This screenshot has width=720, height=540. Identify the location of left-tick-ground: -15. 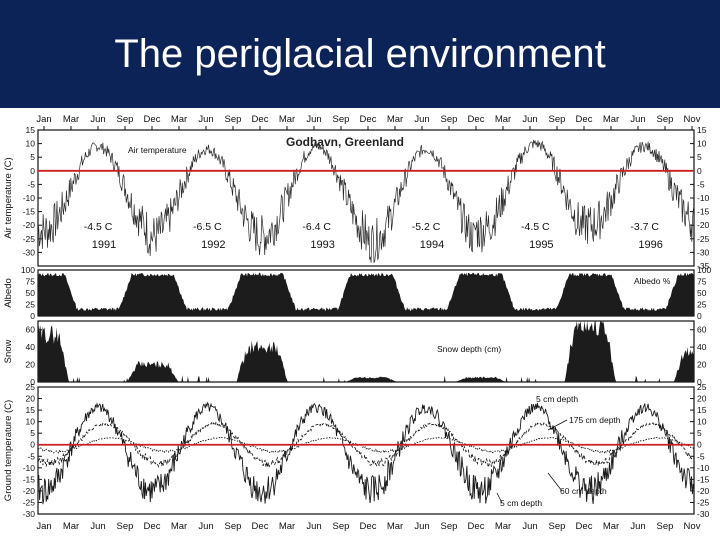
(29, 479).